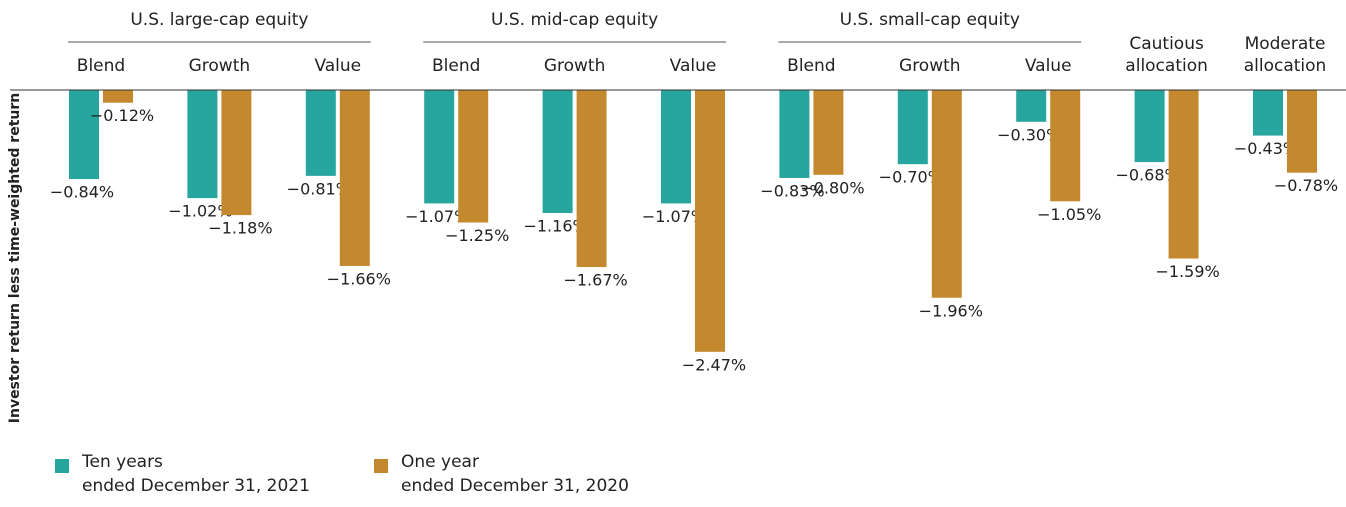 This screenshot has width=1346, height=507. What do you see at coordinates (574, 20) in the screenshot?
I see `group-label: U.S. mid-cap equity` at bounding box center [574, 20].